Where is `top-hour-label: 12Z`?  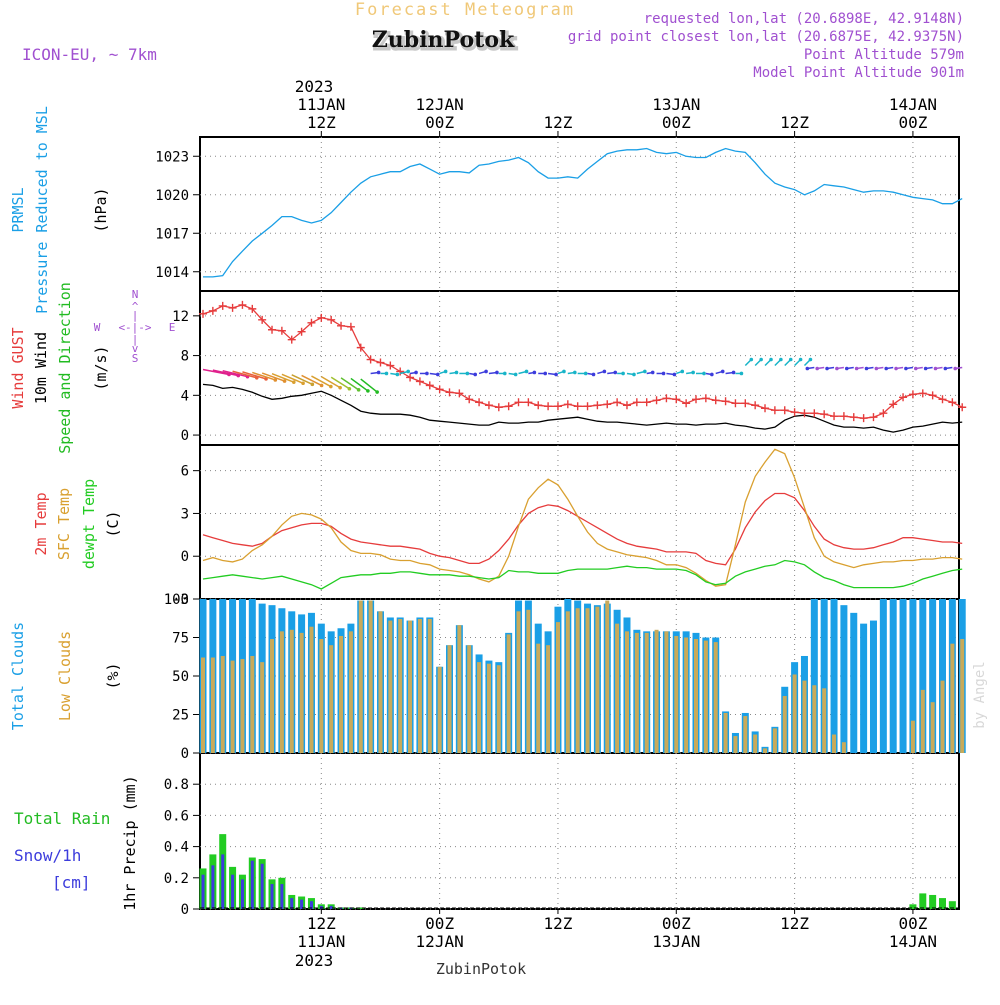
top-hour-label: 12Z is located at coordinates (558, 122).